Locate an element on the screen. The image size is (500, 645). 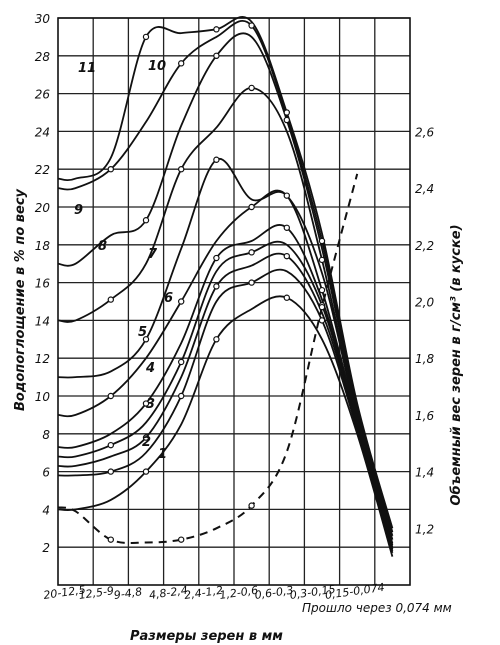
x-tick-label: 12,5-9 is located at coordinates (96, 593).